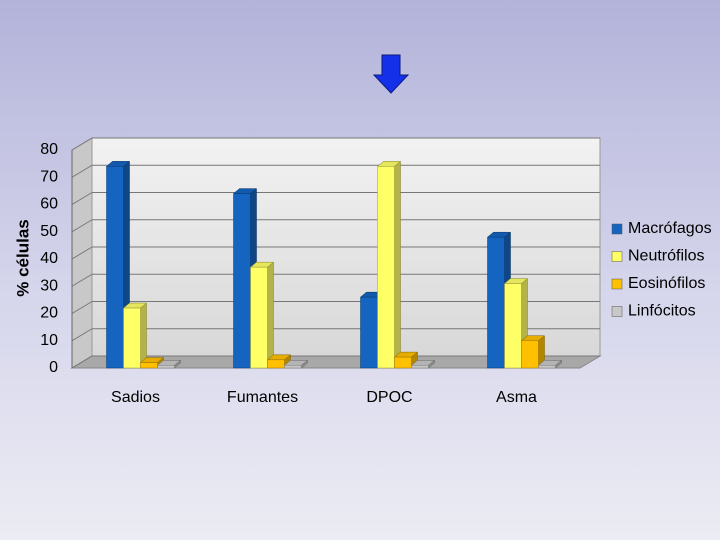 This screenshot has width=720, height=540. What do you see at coordinates (516, 397) in the screenshot?
I see `x-tick-label: Asma` at bounding box center [516, 397].